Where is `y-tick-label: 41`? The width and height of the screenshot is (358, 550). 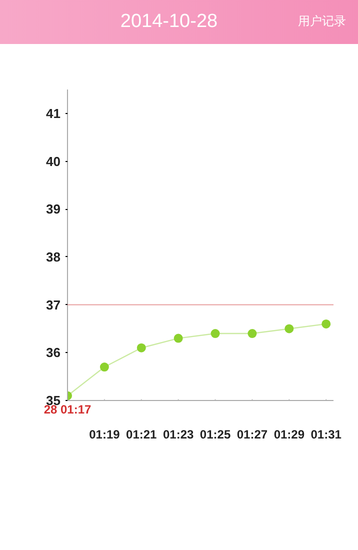
y-tick-label: 41 is located at coordinates (53, 113).